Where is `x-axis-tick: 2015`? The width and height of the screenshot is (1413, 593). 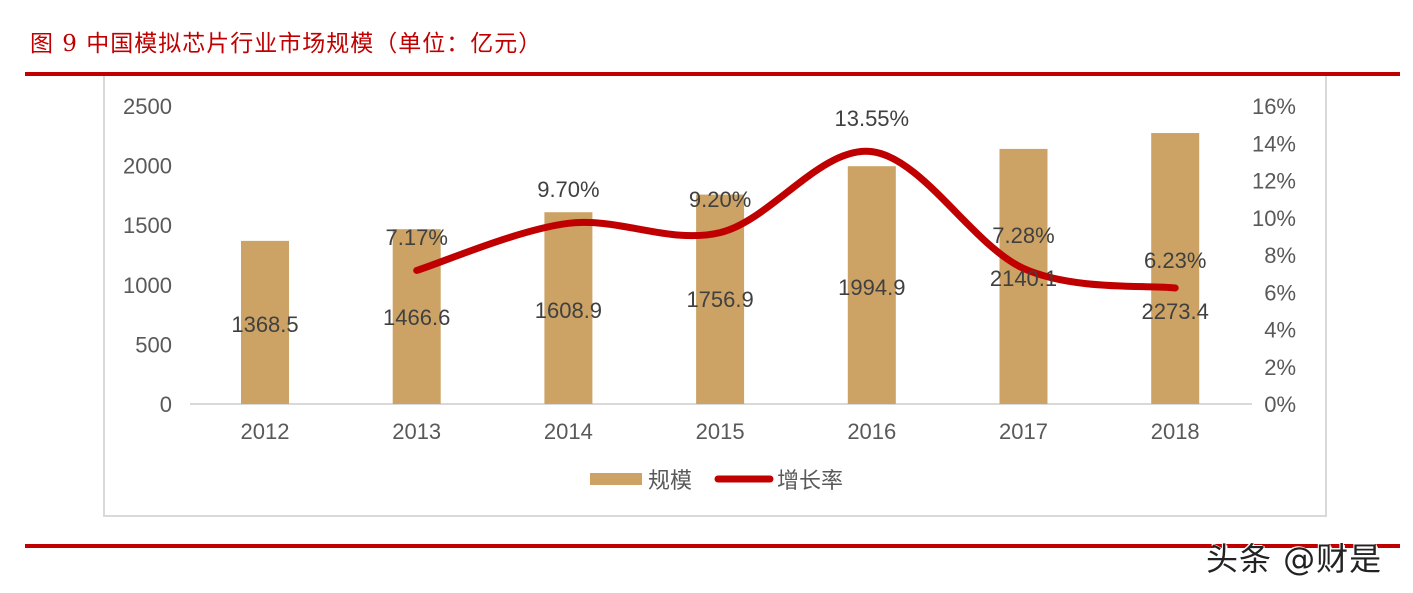
x-axis-tick: 2015 is located at coordinates (720, 431).